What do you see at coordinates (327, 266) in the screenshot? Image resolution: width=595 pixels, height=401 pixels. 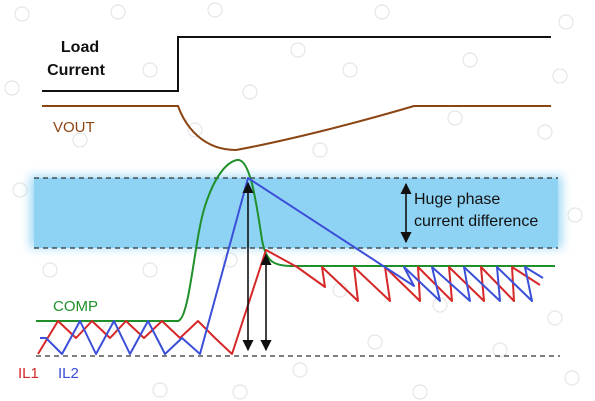 I see `current-difference-arrows` at bounding box center [327, 266].